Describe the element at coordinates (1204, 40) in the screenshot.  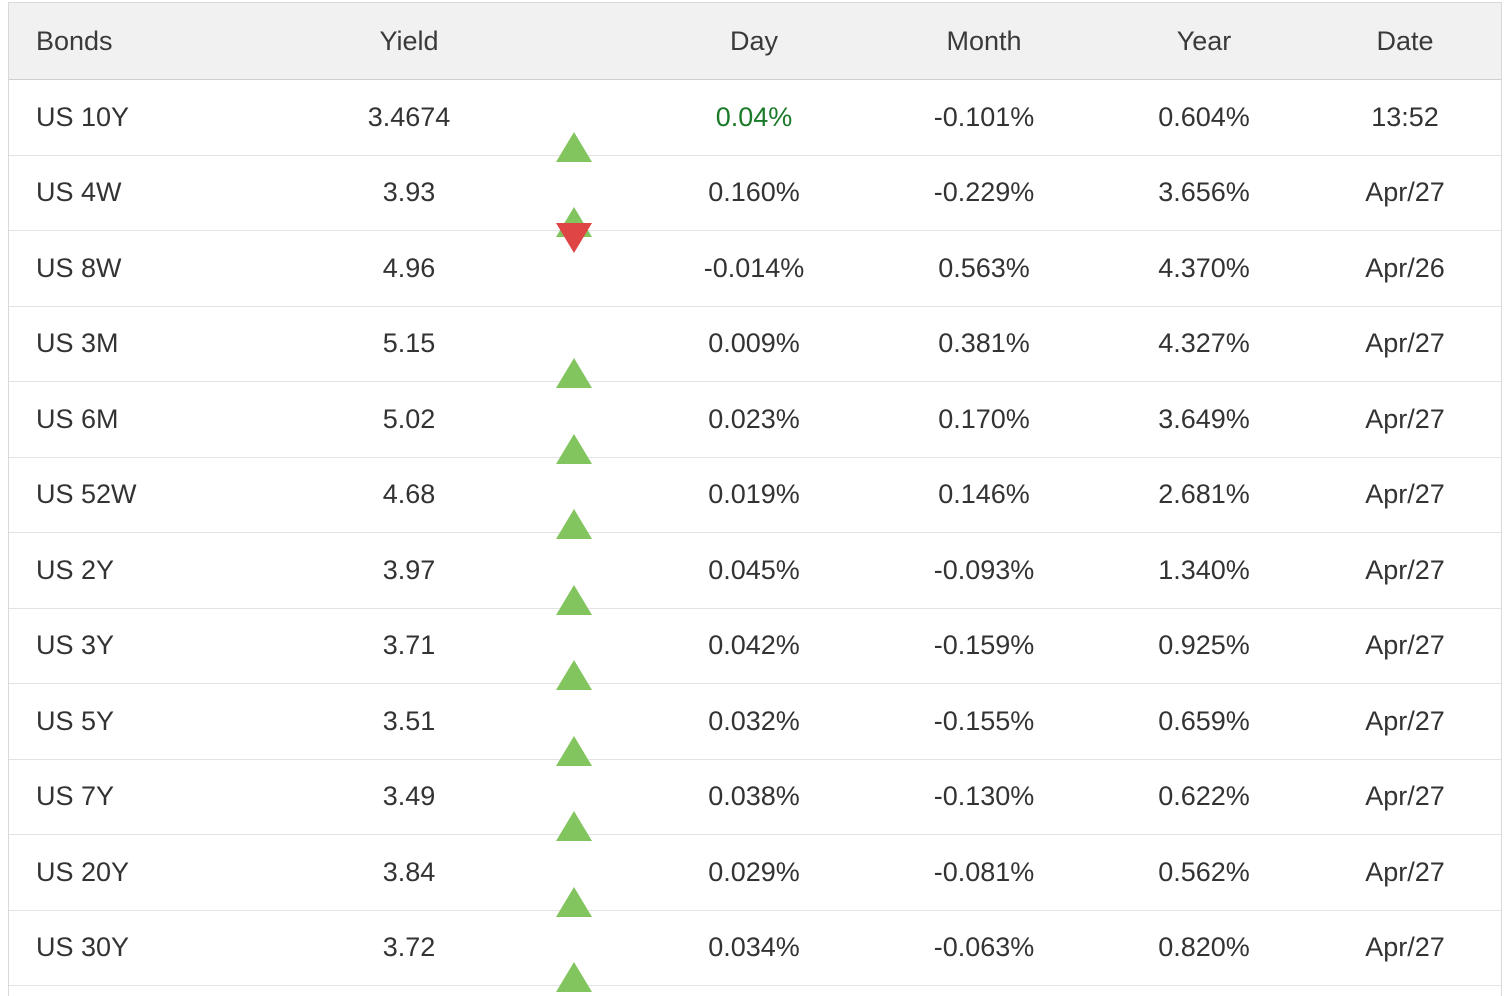
I see `col-header-year: Year` at that location.